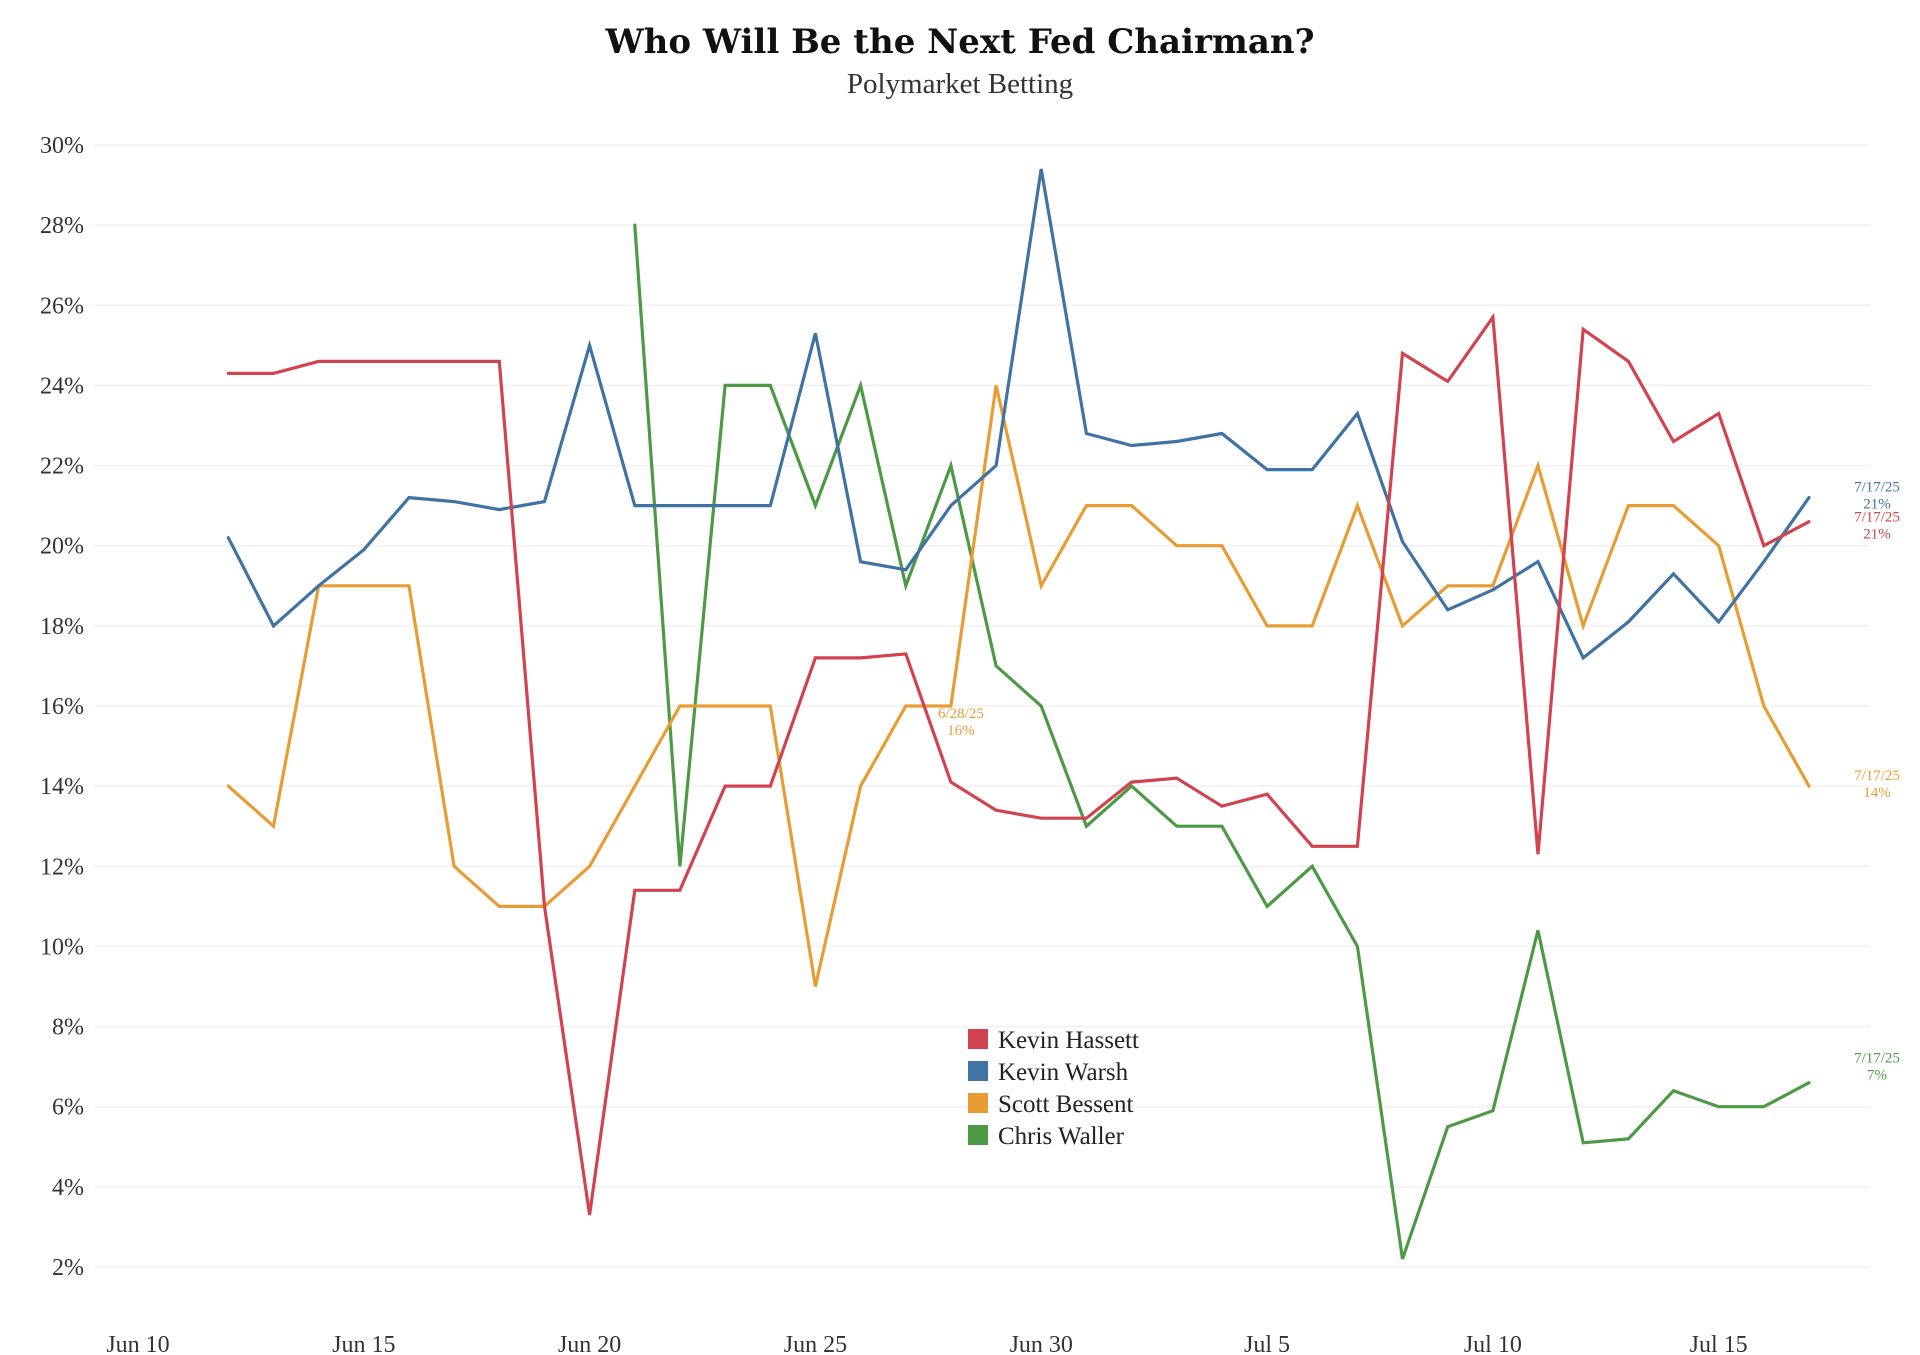  Describe the element at coordinates (68, 1028) in the screenshot. I see `y-tick-label: 8%` at that location.